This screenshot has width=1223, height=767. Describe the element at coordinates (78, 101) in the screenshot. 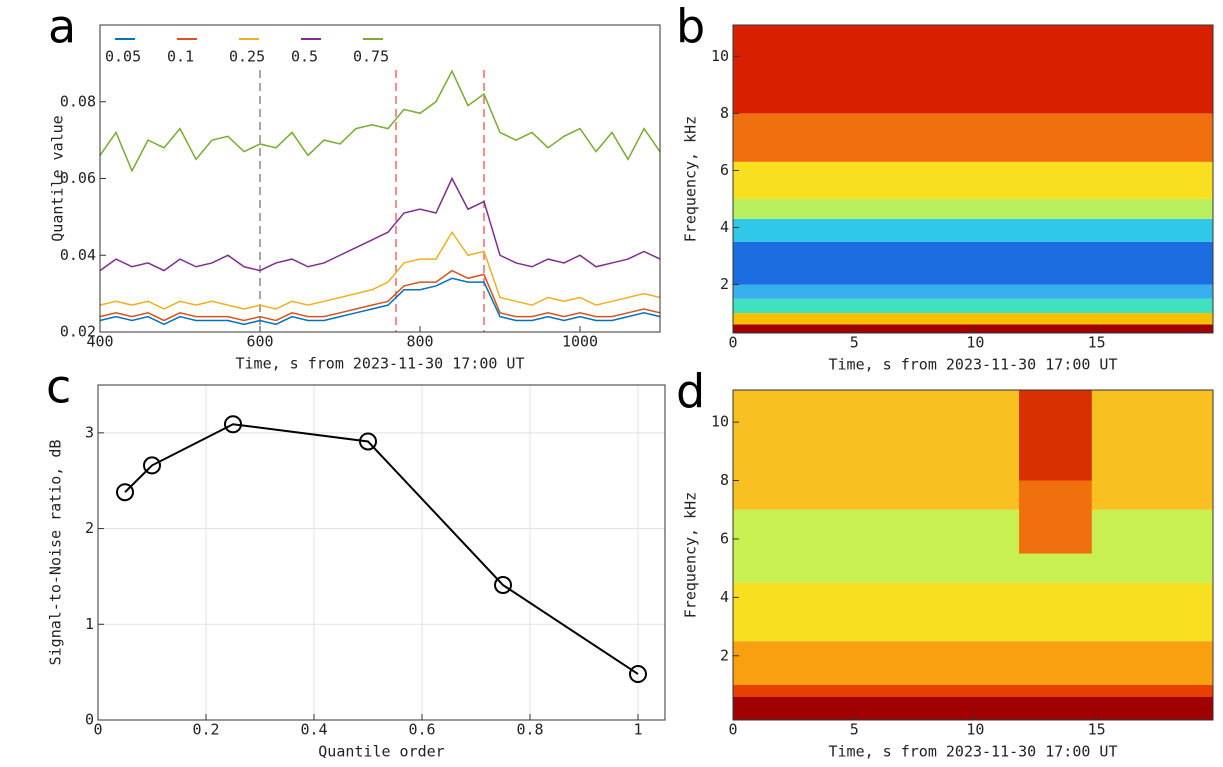

I see `y-tick-label: 0.08` at that location.